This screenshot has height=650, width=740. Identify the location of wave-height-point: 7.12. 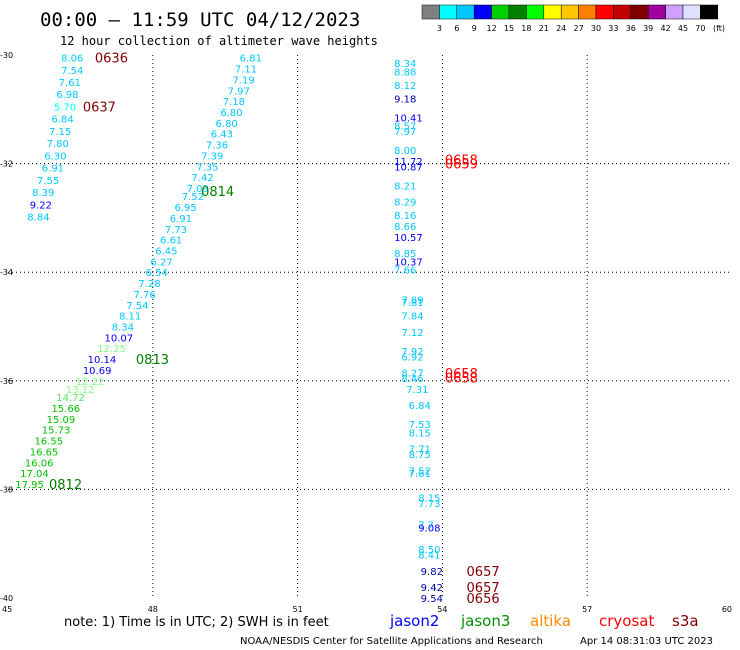
(412, 333).